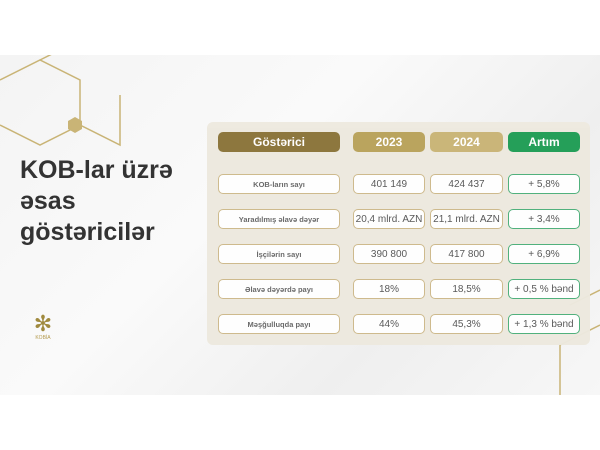  What do you see at coordinates (48, 201) in the screenshot?
I see `title-line: əsas` at bounding box center [48, 201].